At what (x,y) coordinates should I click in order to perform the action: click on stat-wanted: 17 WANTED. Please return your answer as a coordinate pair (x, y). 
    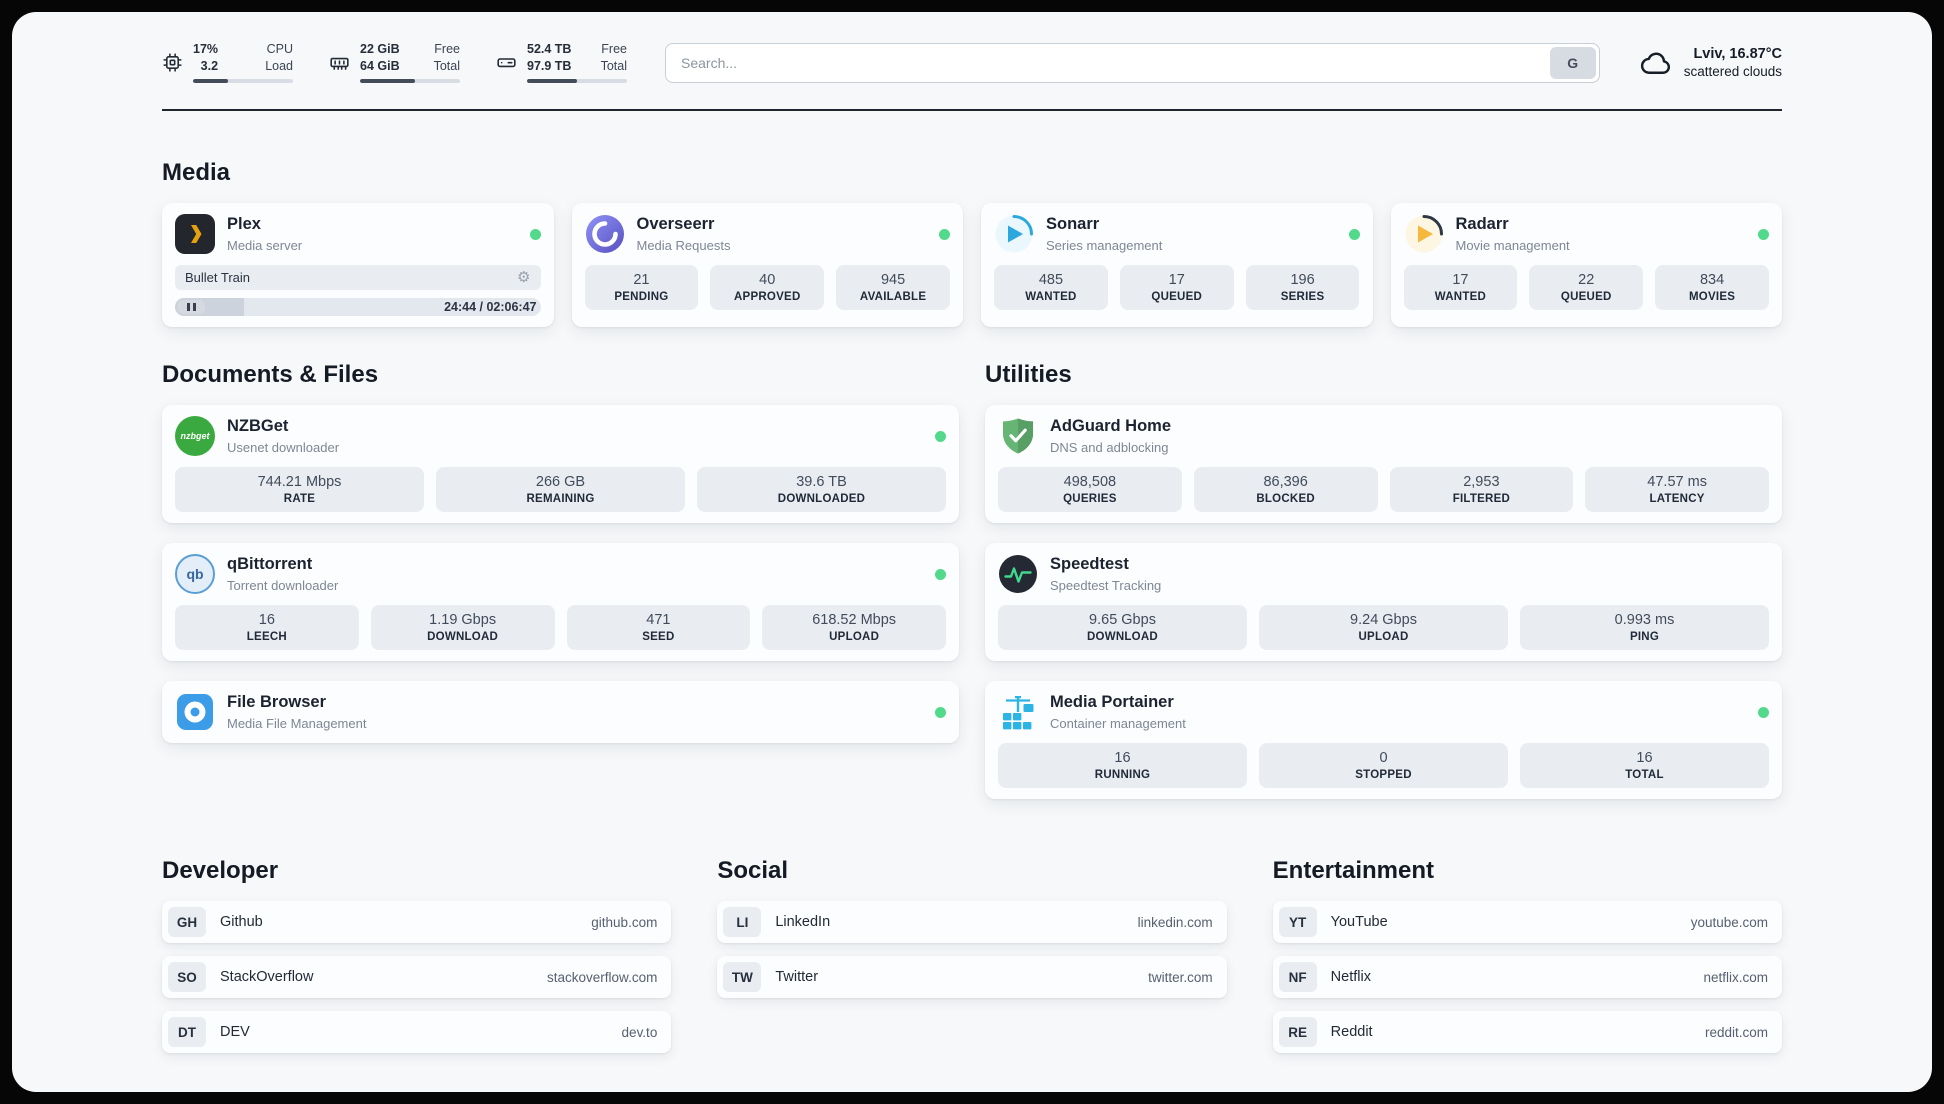
    Looking at the image, I should click on (1460, 287).